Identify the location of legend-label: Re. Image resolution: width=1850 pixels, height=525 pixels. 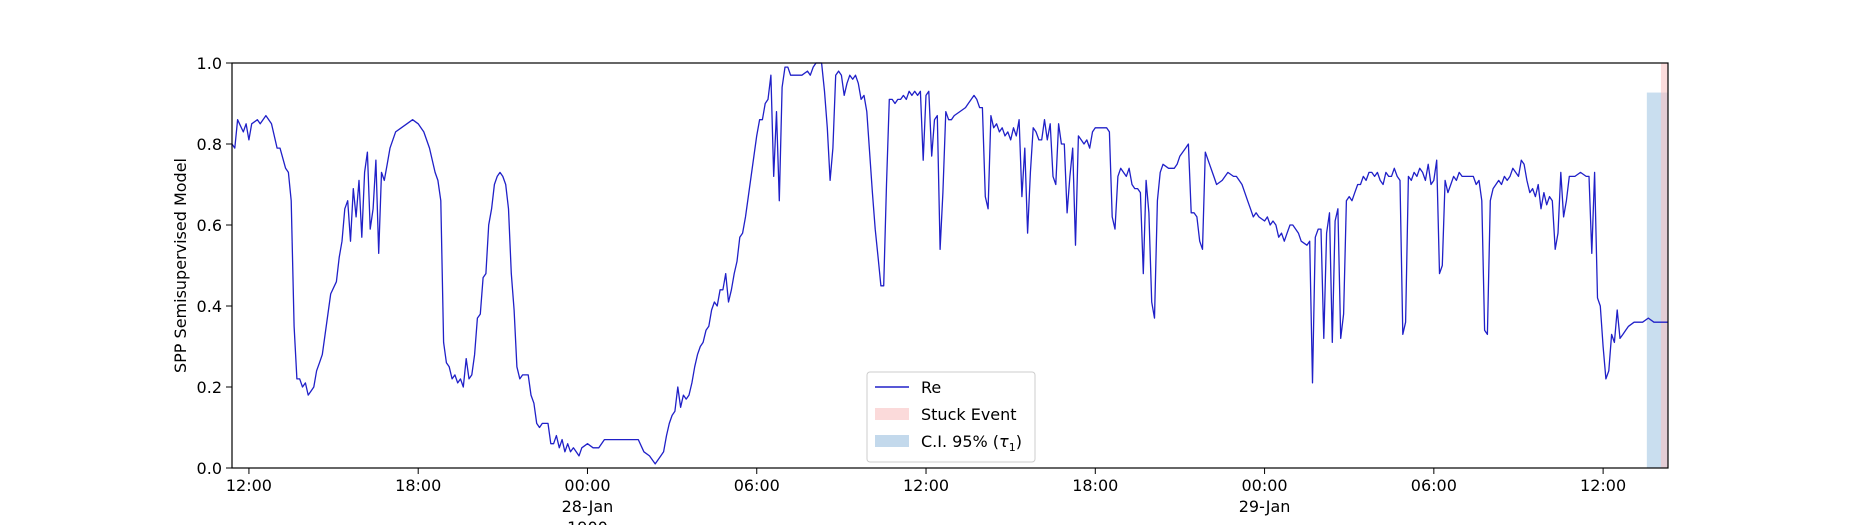
(931, 387).